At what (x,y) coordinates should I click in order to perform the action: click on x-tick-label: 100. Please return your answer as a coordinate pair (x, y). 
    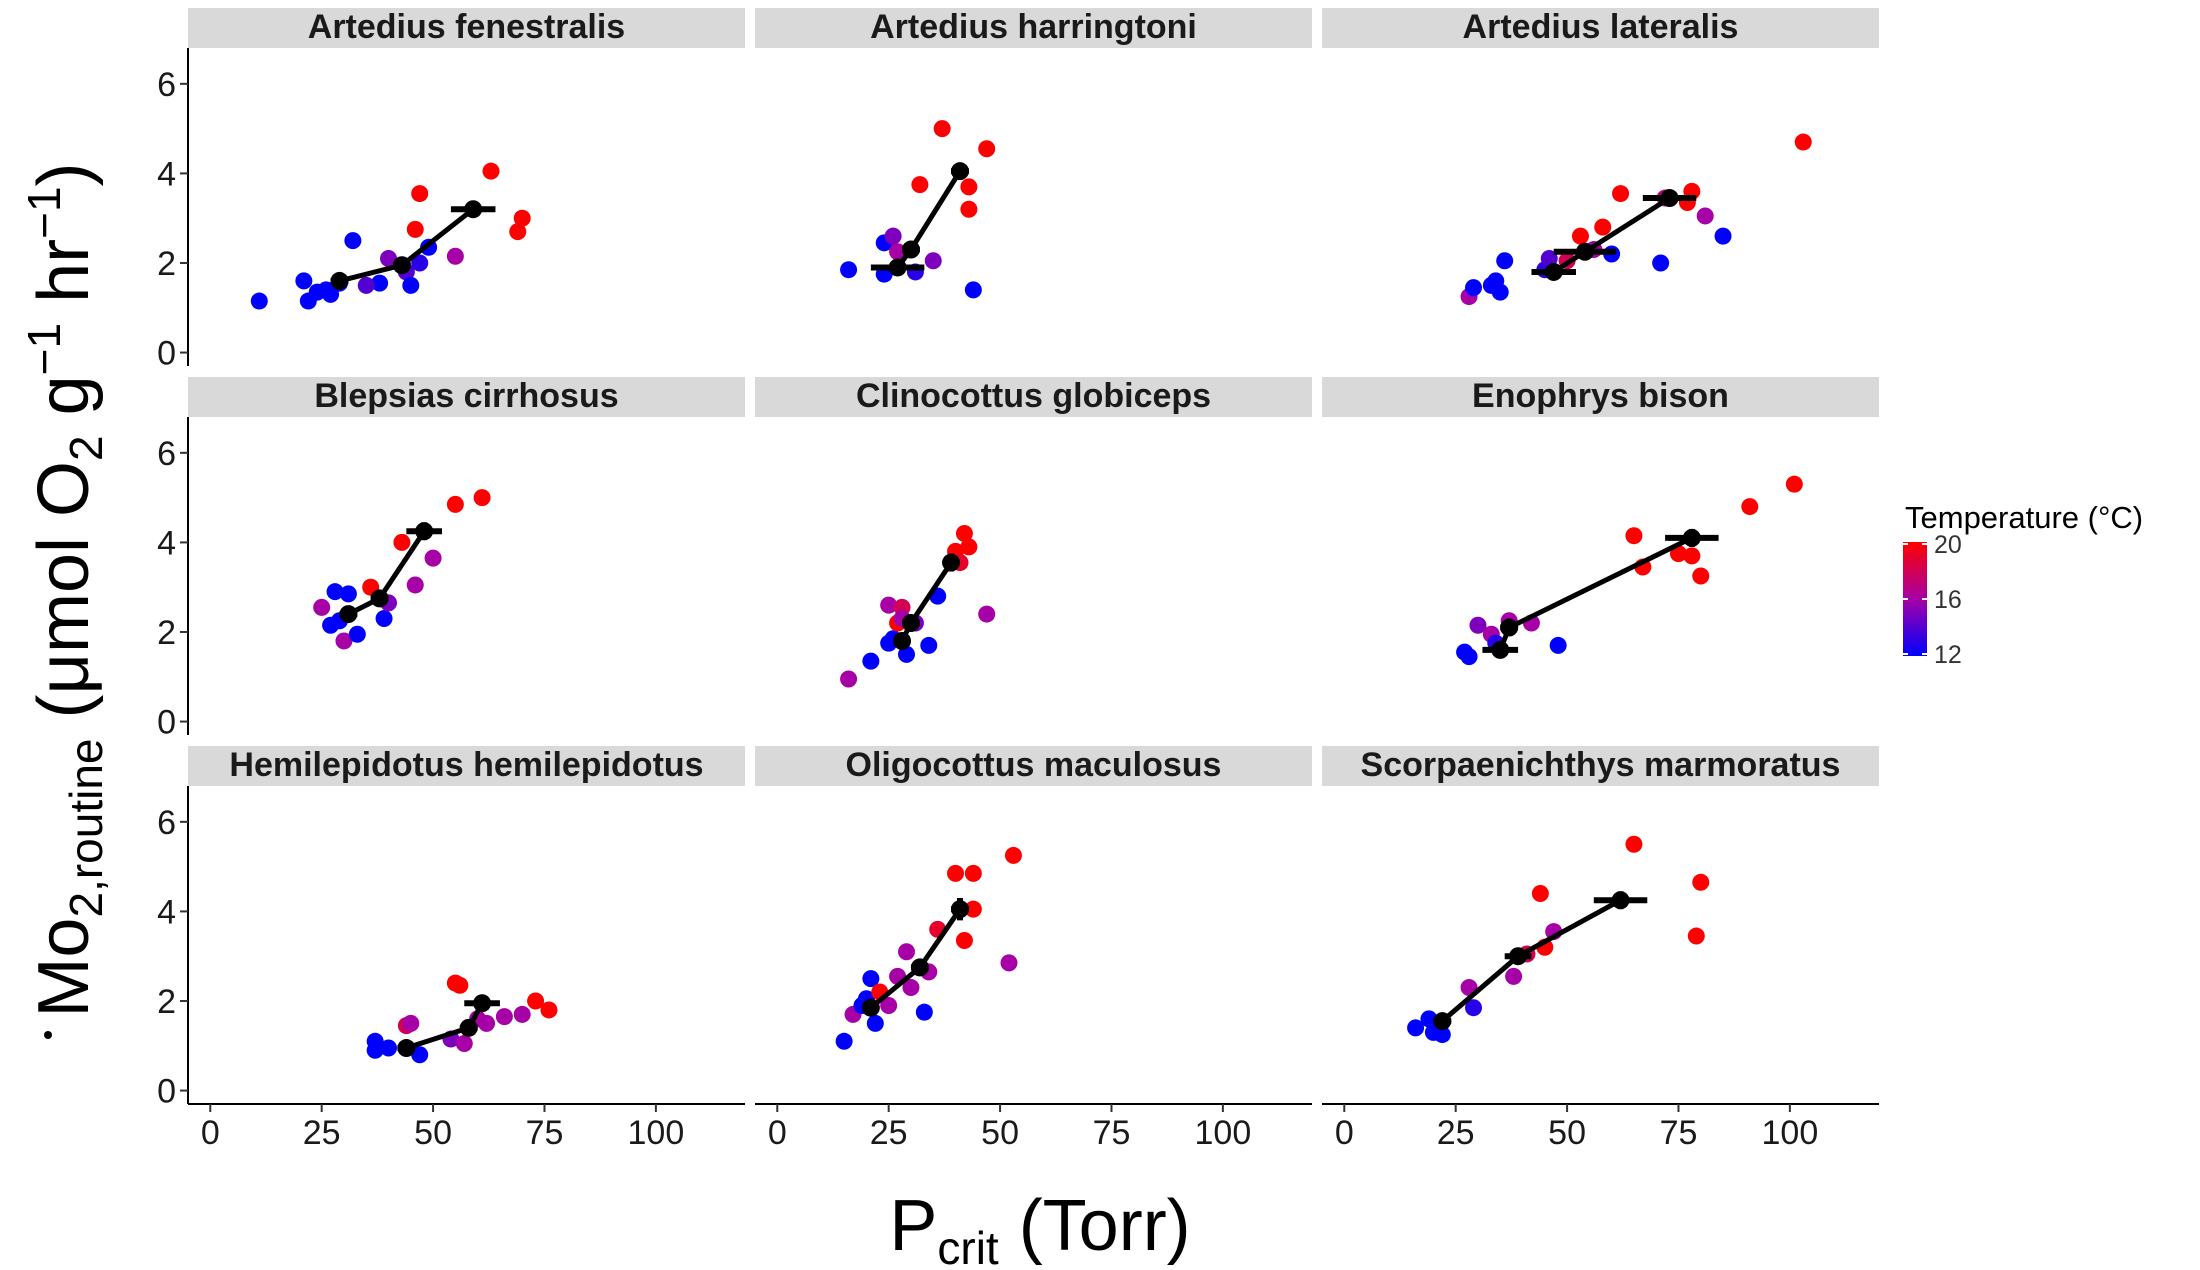
    Looking at the image, I should click on (1790, 1133).